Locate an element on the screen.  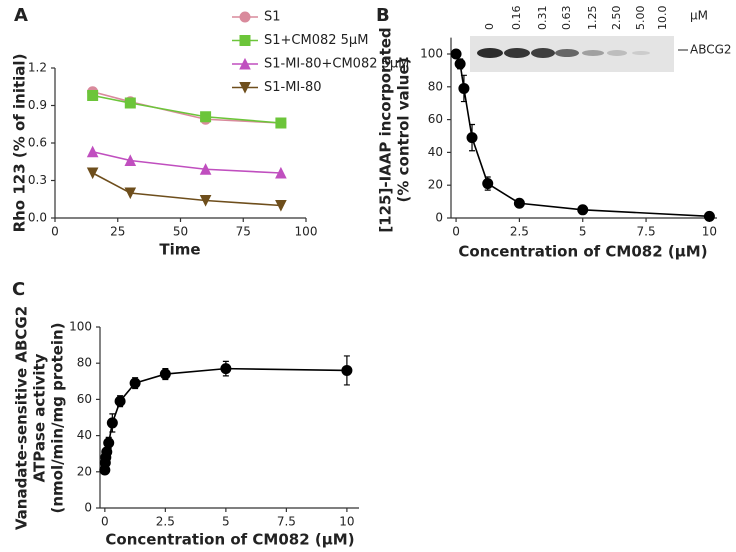
y-axis-label: (nmol/min/mg protein) is located at coordinates (58, 417).